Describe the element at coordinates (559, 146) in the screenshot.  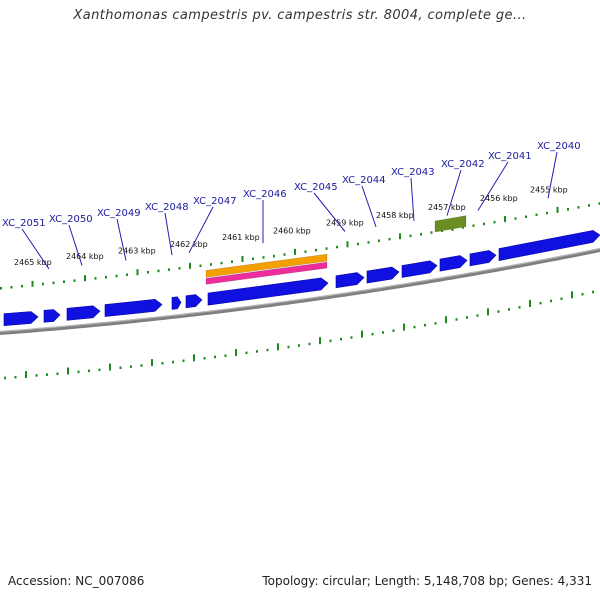
I see `gene-label: XC_2040` at that location.